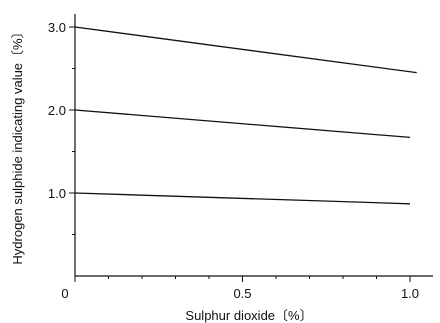 This screenshot has height=323, width=440. Describe the element at coordinates (410, 293) in the screenshot. I see `x-tick-label: 1.0` at that location.